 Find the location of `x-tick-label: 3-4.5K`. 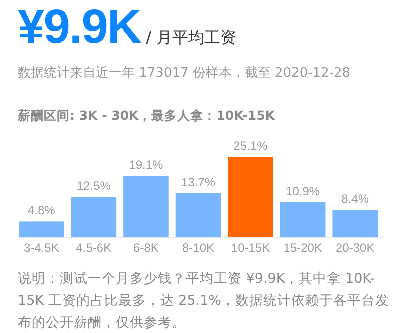

x-tick-label: 3-4.5K is located at coordinates (42, 248).